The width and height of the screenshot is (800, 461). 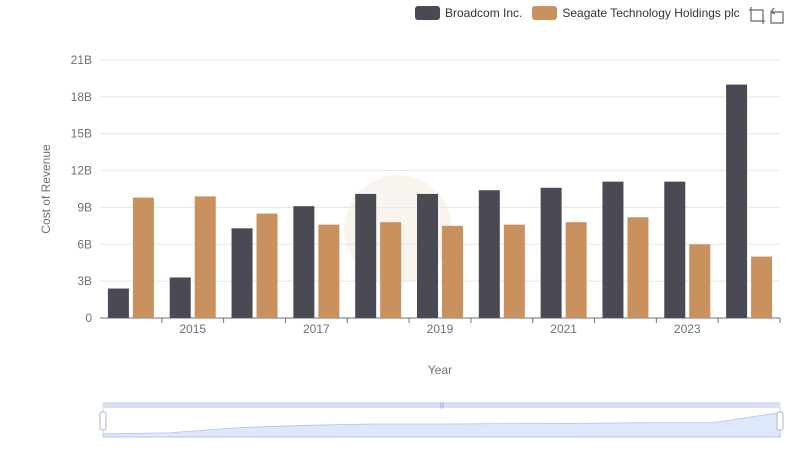 What do you see at coordinates (757, 15) in the screenshot?
I see `zoom-icon` at bounding box center [757, 15].